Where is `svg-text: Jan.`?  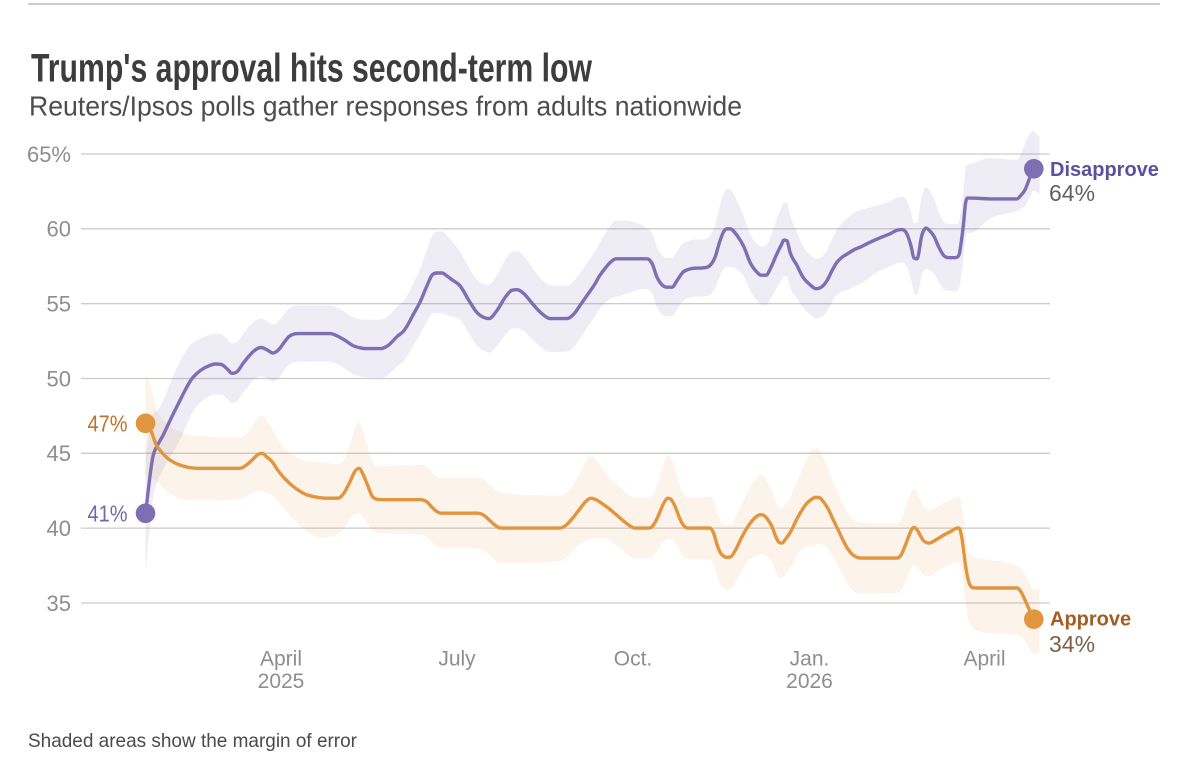
svg-text: Jan. is located at coordinates (810, 659).